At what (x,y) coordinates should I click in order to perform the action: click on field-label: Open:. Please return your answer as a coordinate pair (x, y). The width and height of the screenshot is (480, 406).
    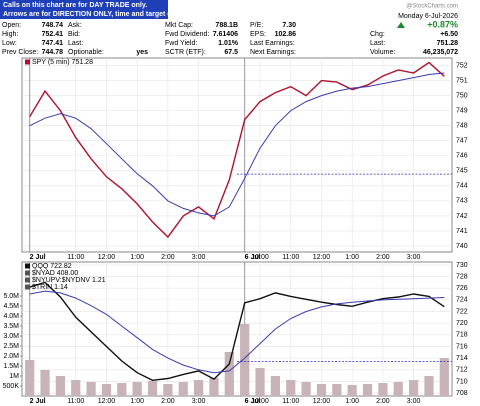
    Looking at the image, I should click on (11, 25).